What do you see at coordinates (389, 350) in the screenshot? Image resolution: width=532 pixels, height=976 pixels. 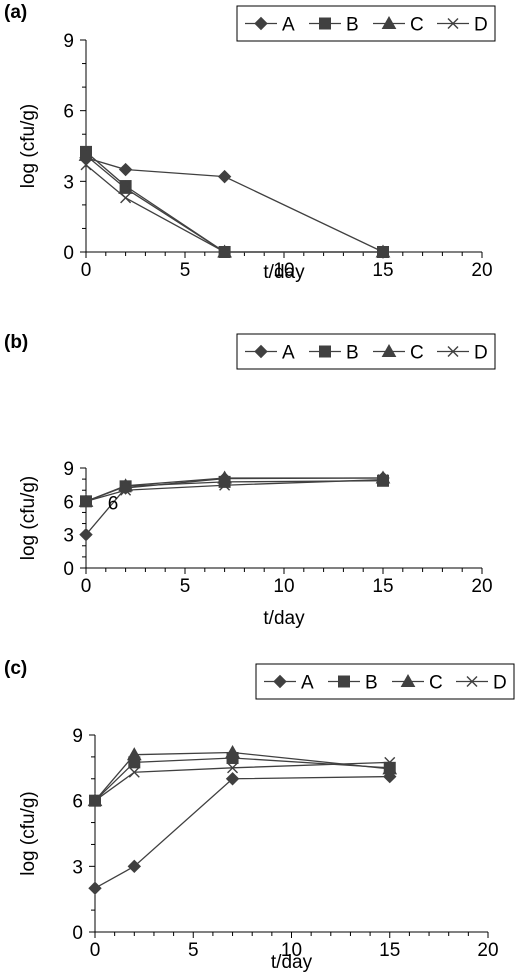 I see `legend-marker-C` at bounding box center [389, 350].